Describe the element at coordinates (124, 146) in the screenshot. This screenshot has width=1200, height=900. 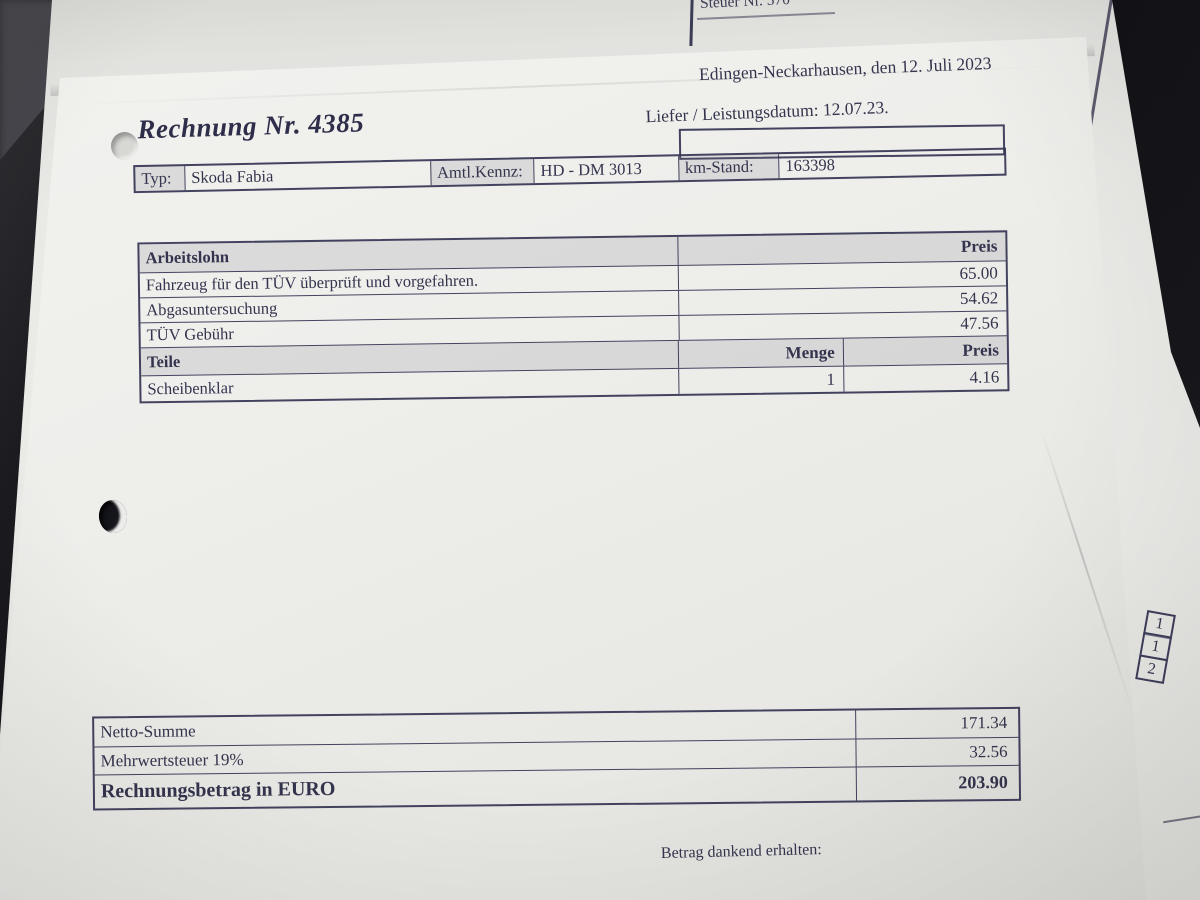
I see `punch-hole` at that location.